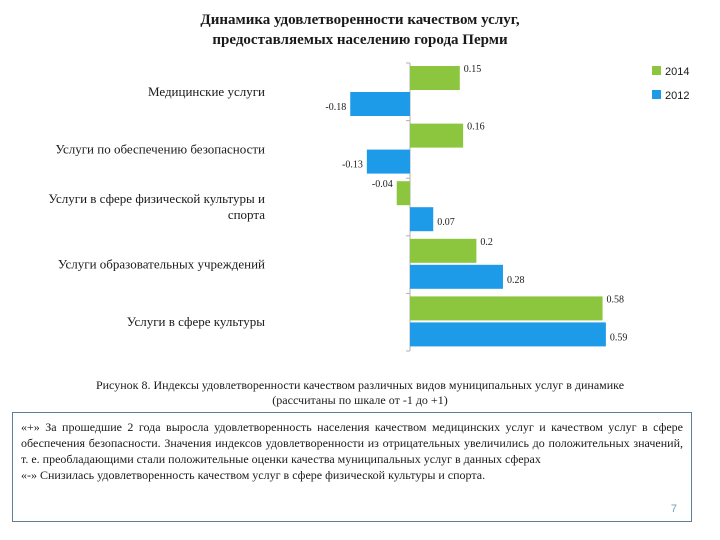 This screenshot has width=720, height=540. I want to click on category-label-2: Услуги по обеспечению безопасности, so click(160, 148).